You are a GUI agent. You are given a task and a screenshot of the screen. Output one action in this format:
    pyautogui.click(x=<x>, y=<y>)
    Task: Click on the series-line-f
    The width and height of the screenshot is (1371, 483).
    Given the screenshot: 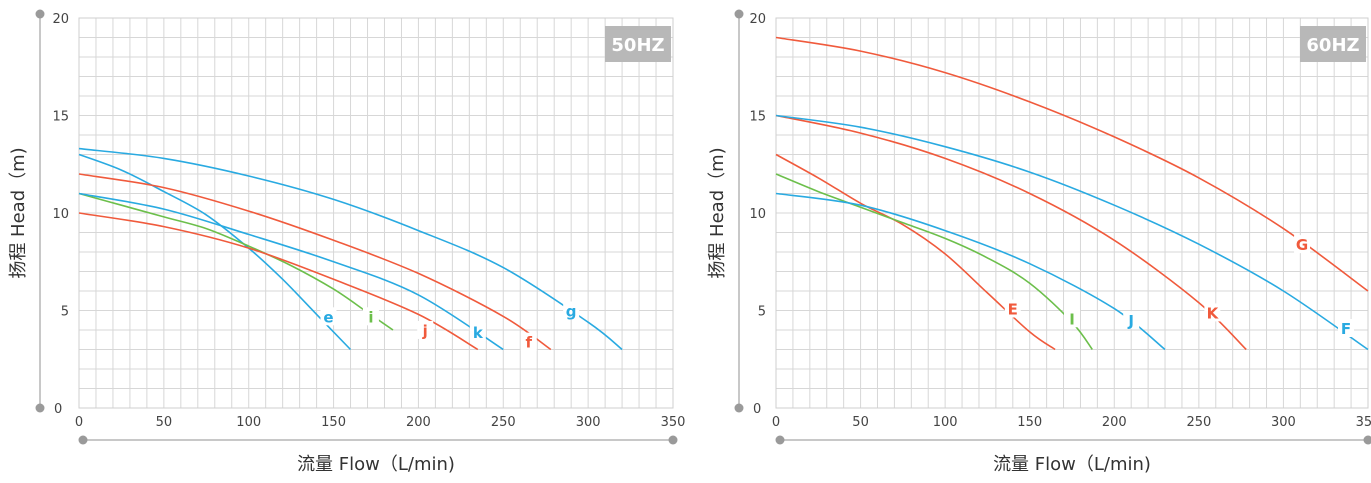 What is the action you would take?
    pyautogui.click(x=315, y=262)
    